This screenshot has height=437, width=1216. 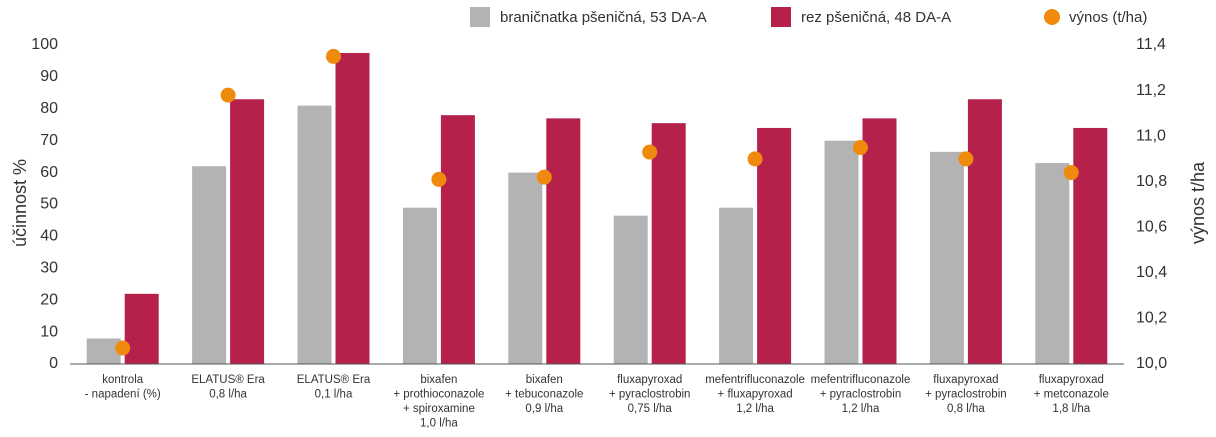 I want to click on y-tick-label: 70, so click(x=49, y=140).